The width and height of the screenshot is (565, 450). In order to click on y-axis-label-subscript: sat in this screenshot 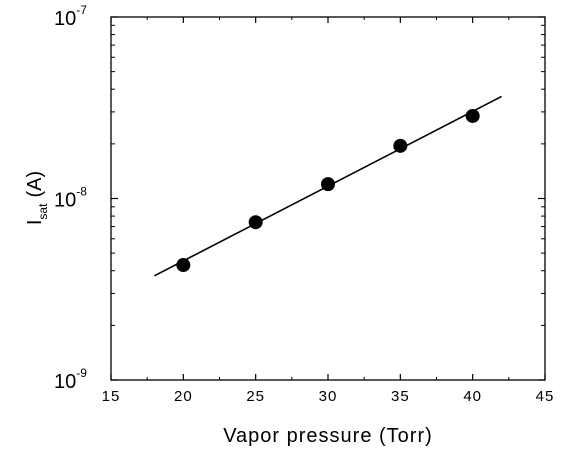, I will do `click(43, 211)`.